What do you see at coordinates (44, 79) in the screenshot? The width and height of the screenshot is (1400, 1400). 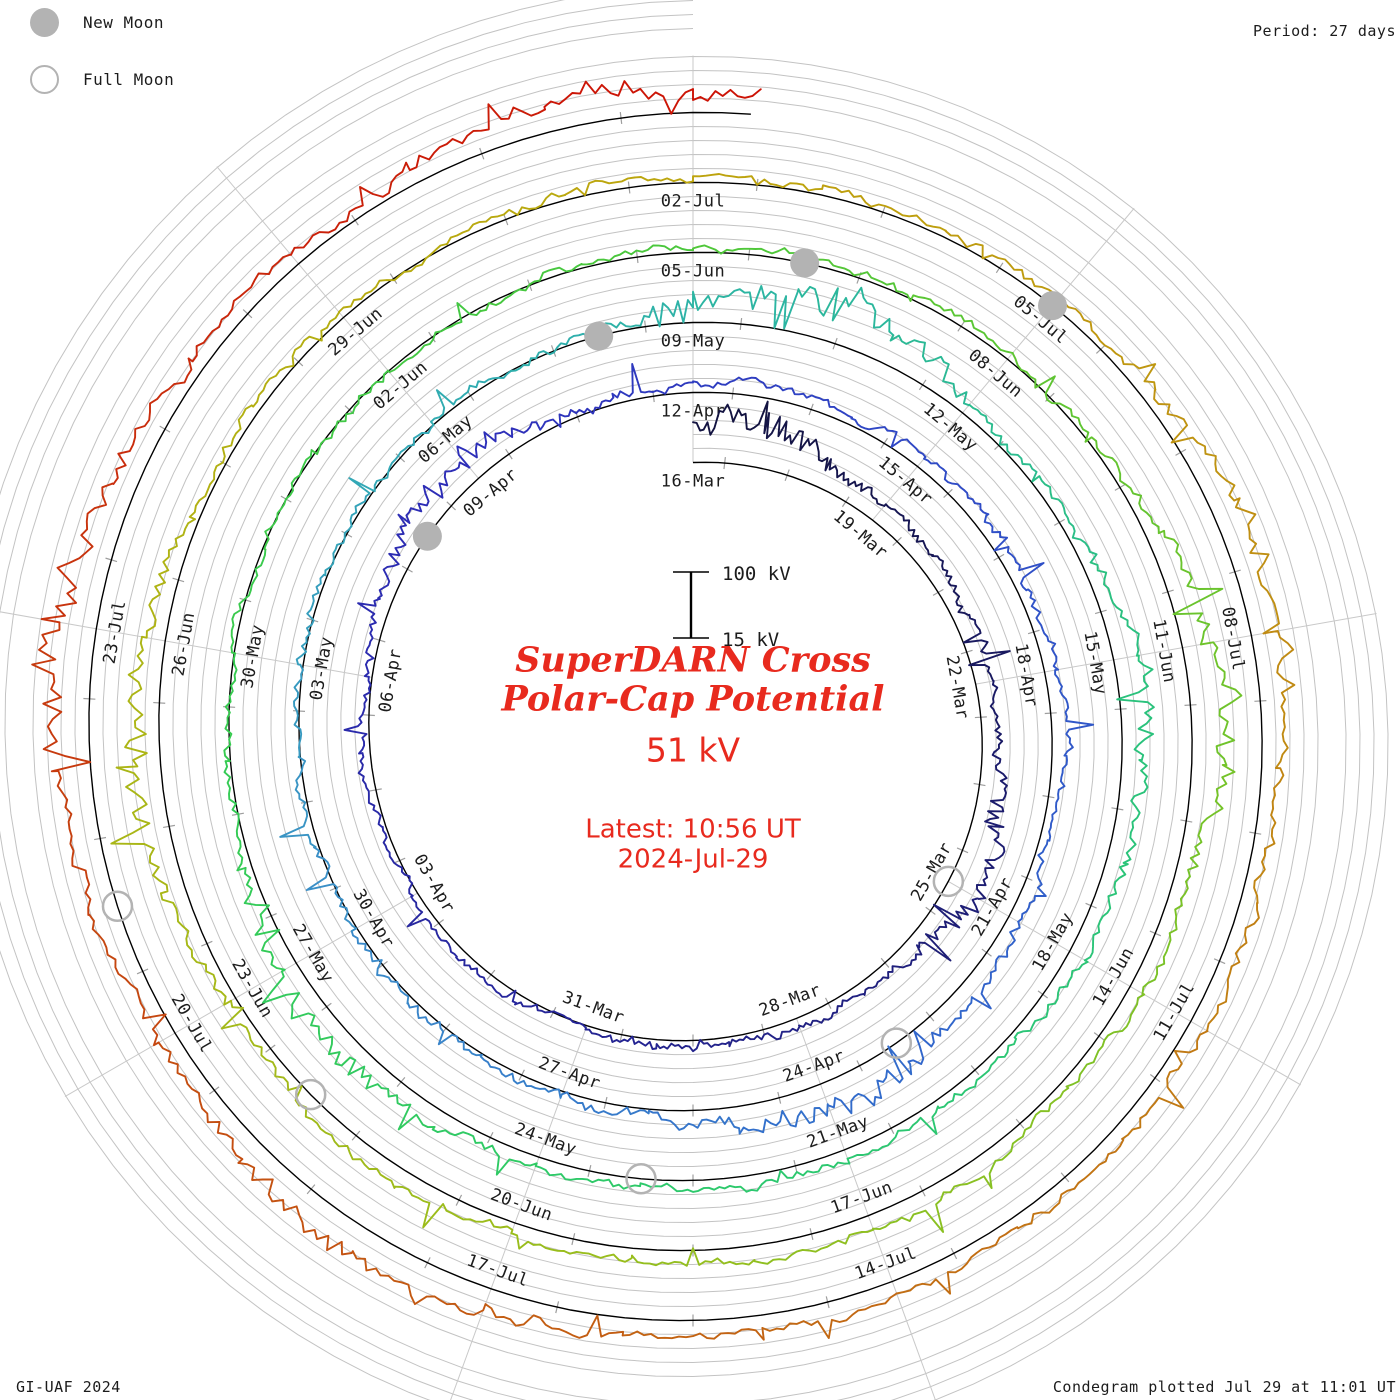 I see `full-moon-icon` at bounding box center [44, 79].